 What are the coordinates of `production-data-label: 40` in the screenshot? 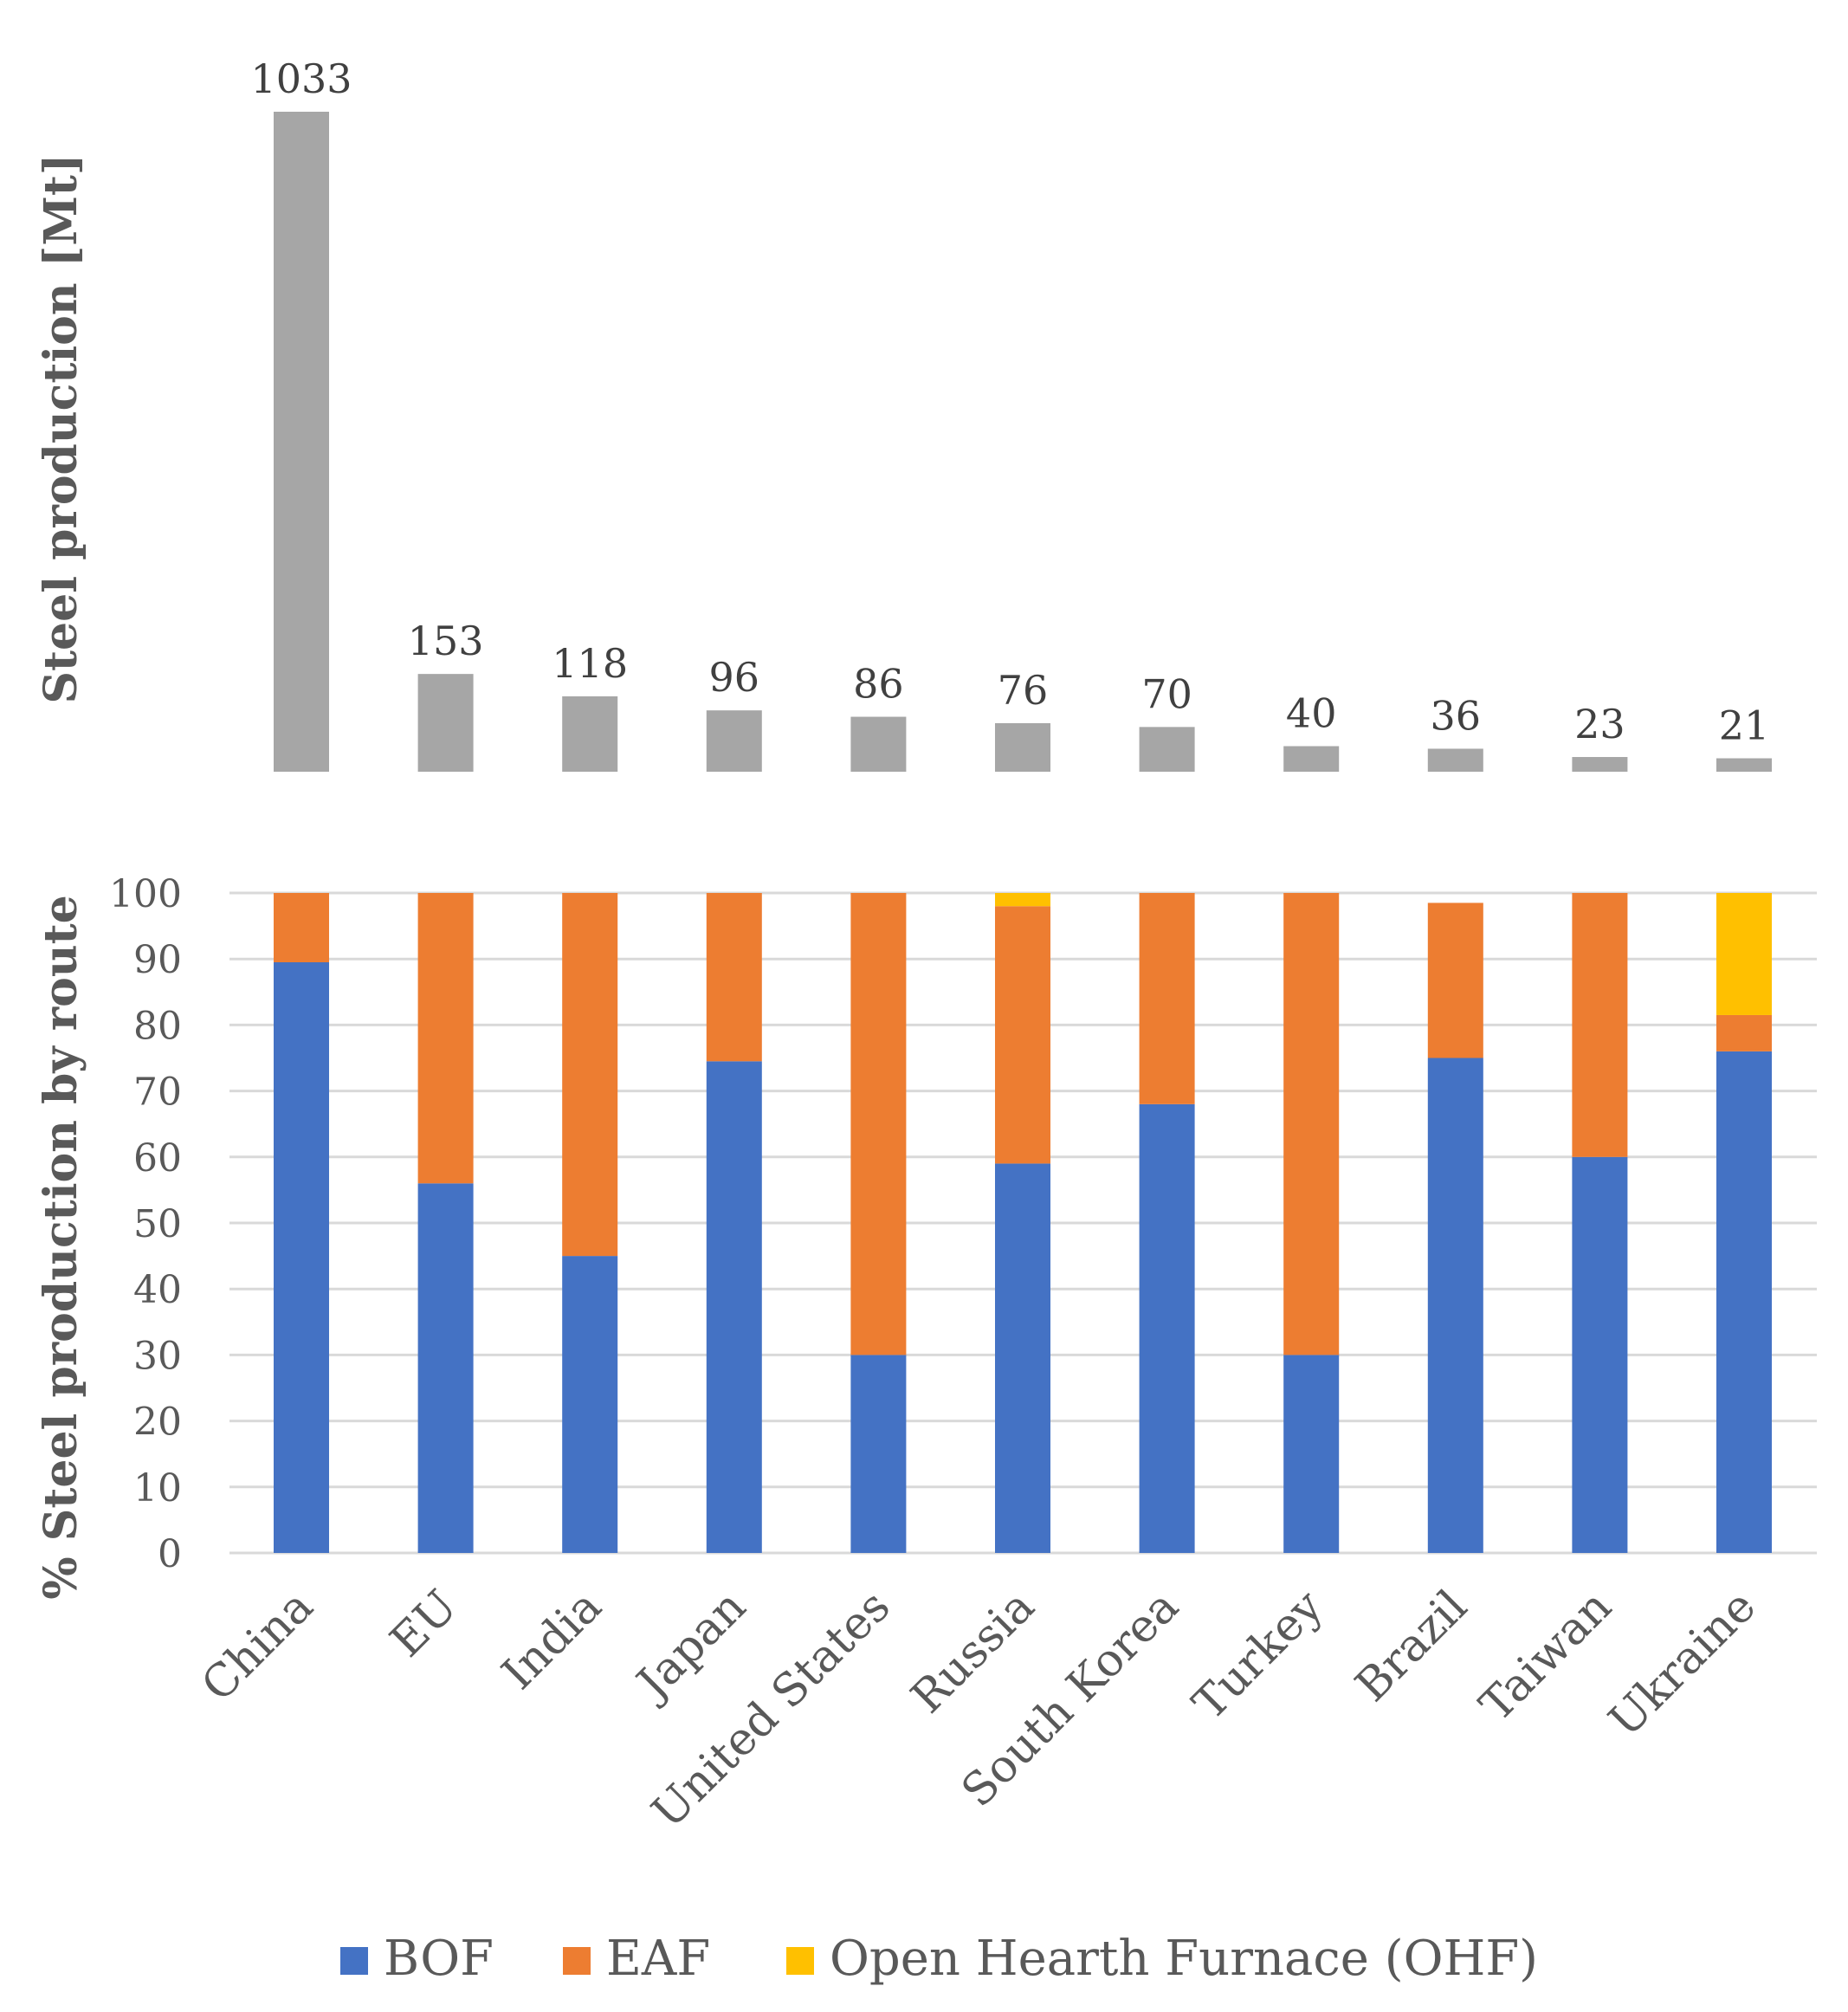 It's located at (1311, 712).